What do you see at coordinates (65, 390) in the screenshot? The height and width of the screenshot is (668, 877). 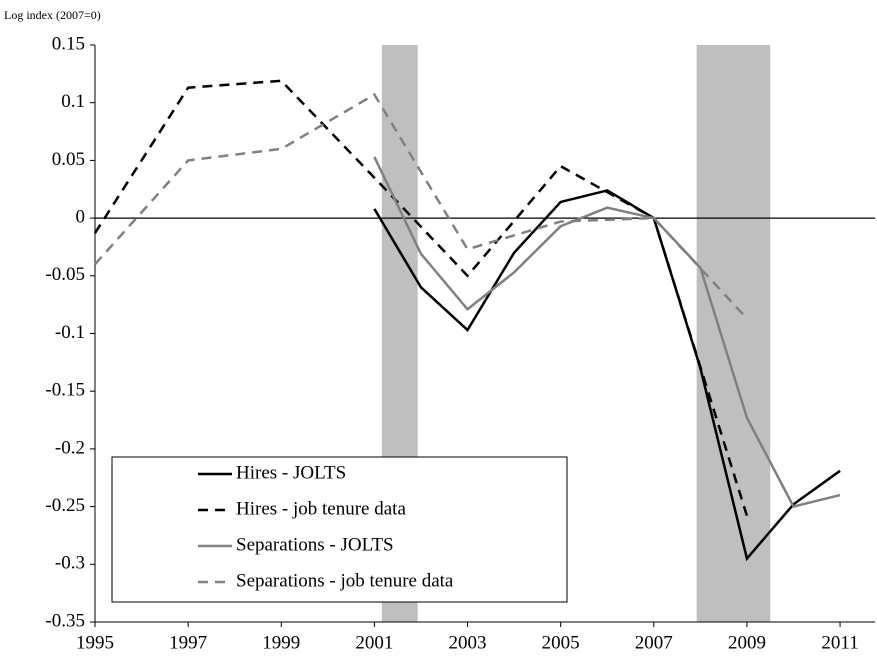 I see `y-tick-label: -0.15` at bounding box center [65, 390].